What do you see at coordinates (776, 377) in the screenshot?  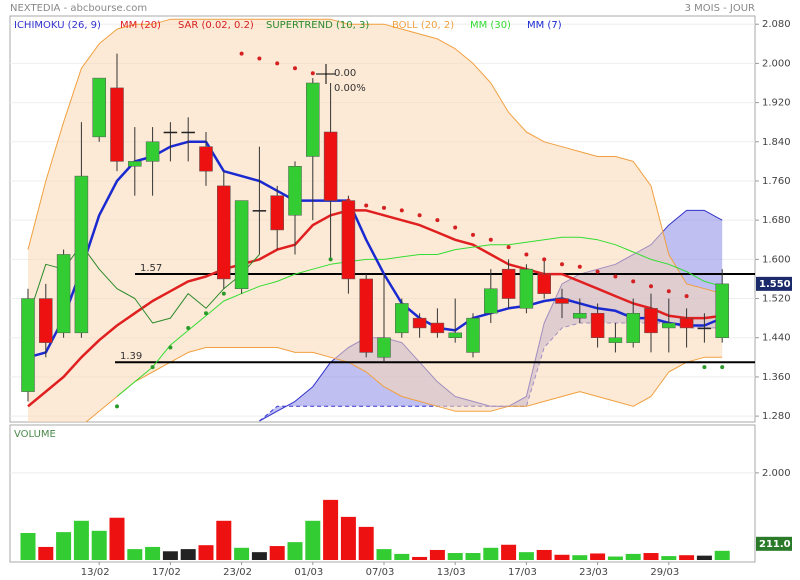 I see `y-tick-label: 1.360` at bounding box center [776, 377].